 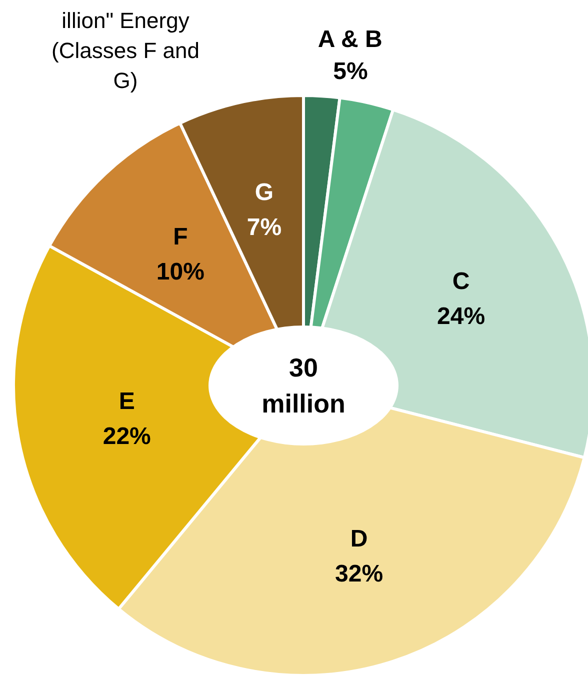 I want to click on slice-label: C, so click(x=461, y=281).